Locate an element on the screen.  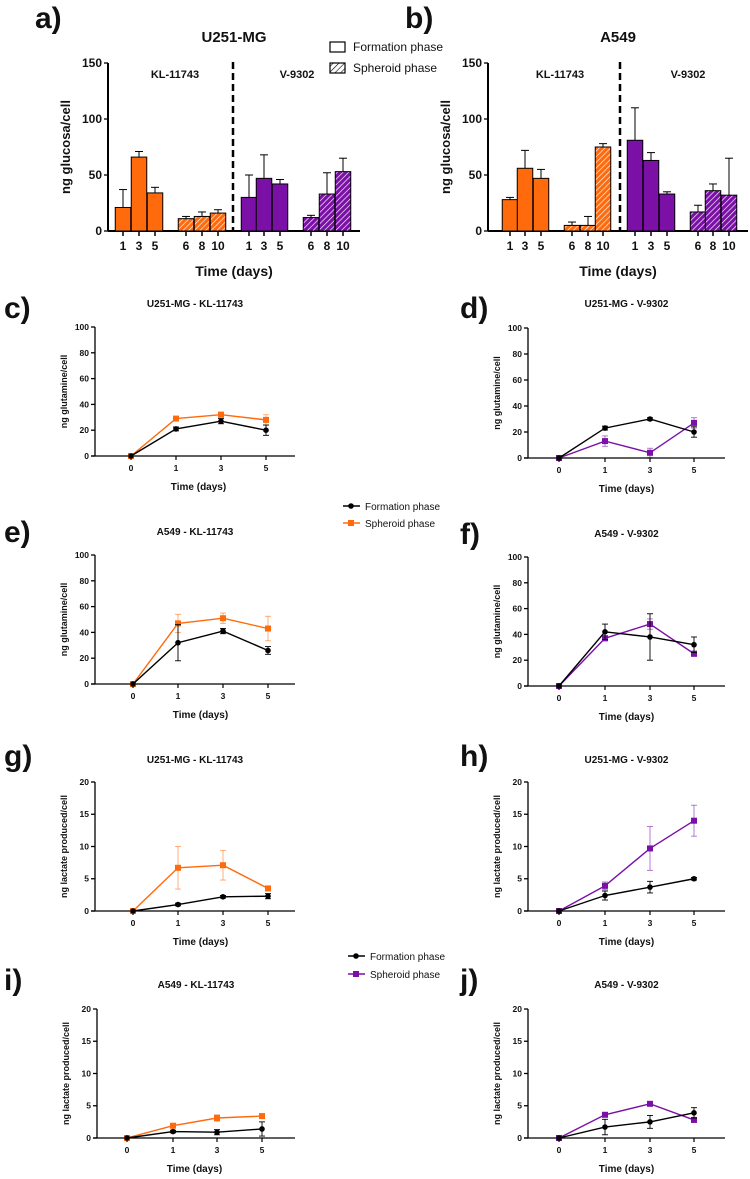
legend-label: Spheroid phase is located at coordinates (395, 68).